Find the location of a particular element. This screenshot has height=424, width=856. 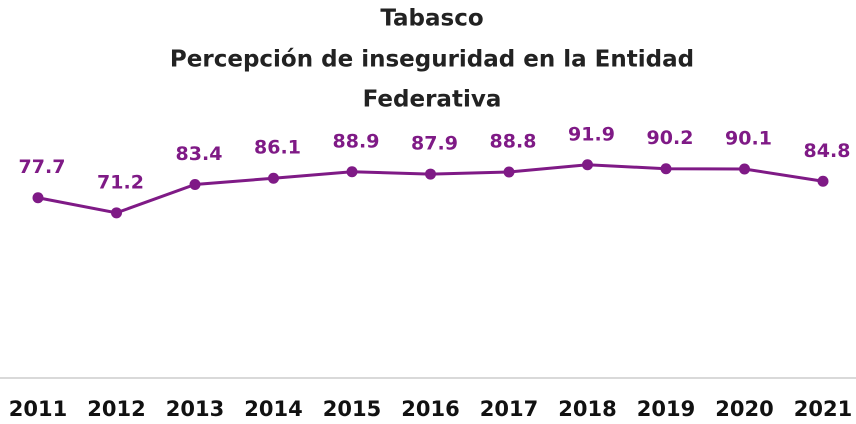

data-label: 87.9 is located at coordinates (434, 144).